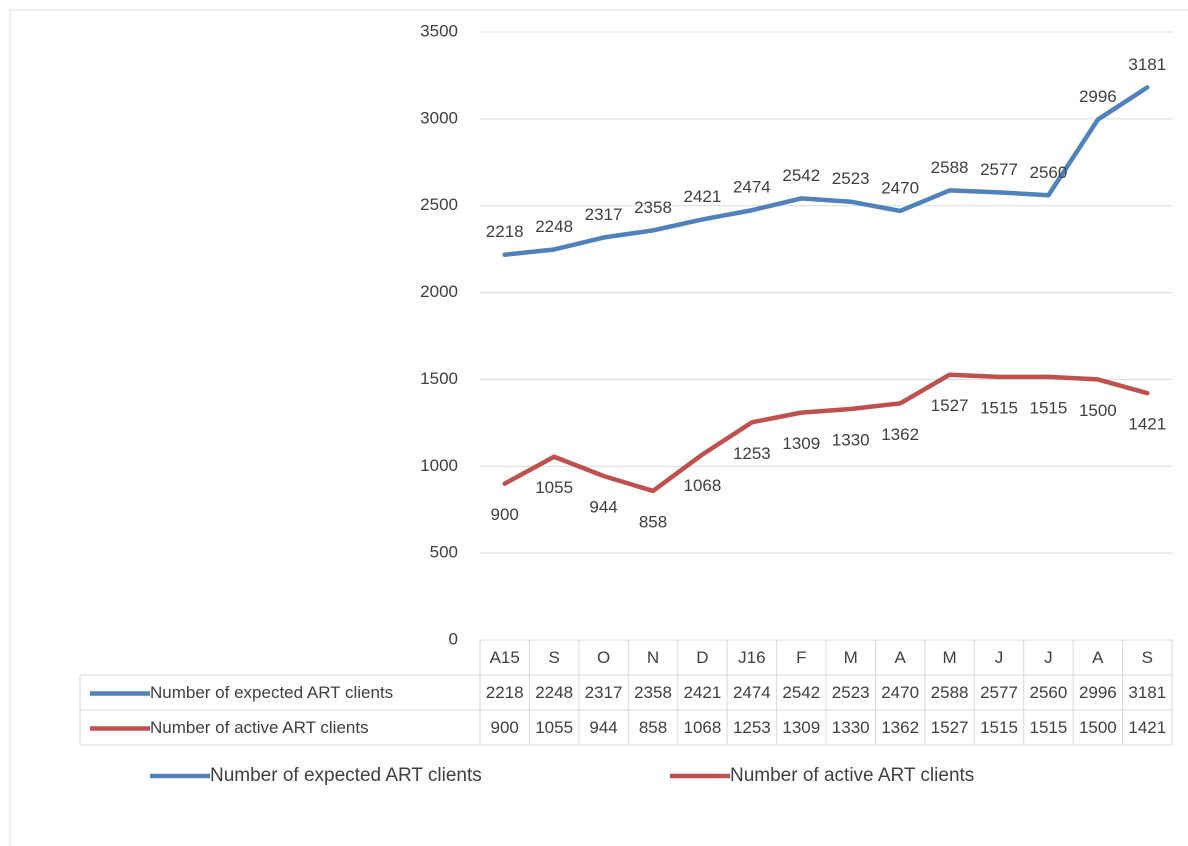 This screenshot has height=846, width=1188. Describe the element at coordinates (950, 692) in the screenshot. I see `table-value: 2588` at that location.